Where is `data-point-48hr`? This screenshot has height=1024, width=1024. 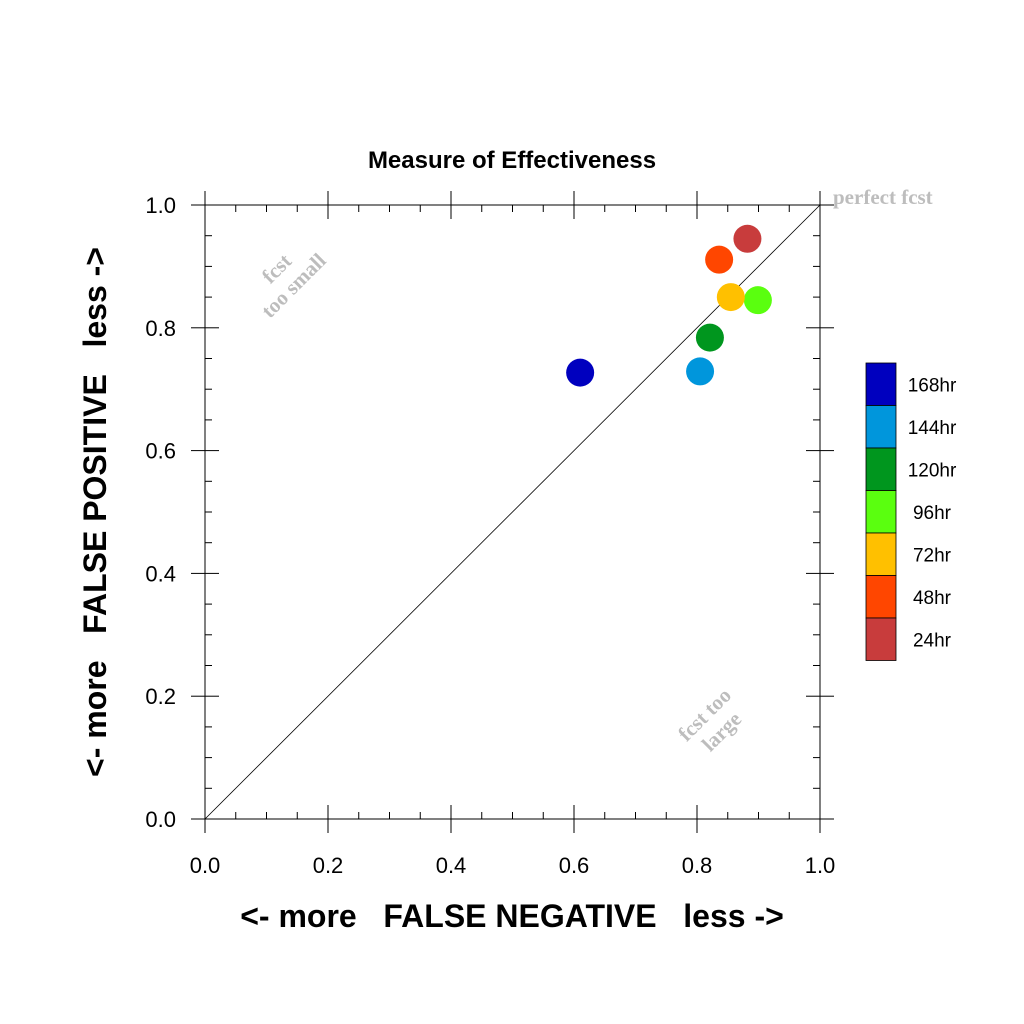
data-point-48hr is located at coordinates (719, 259).